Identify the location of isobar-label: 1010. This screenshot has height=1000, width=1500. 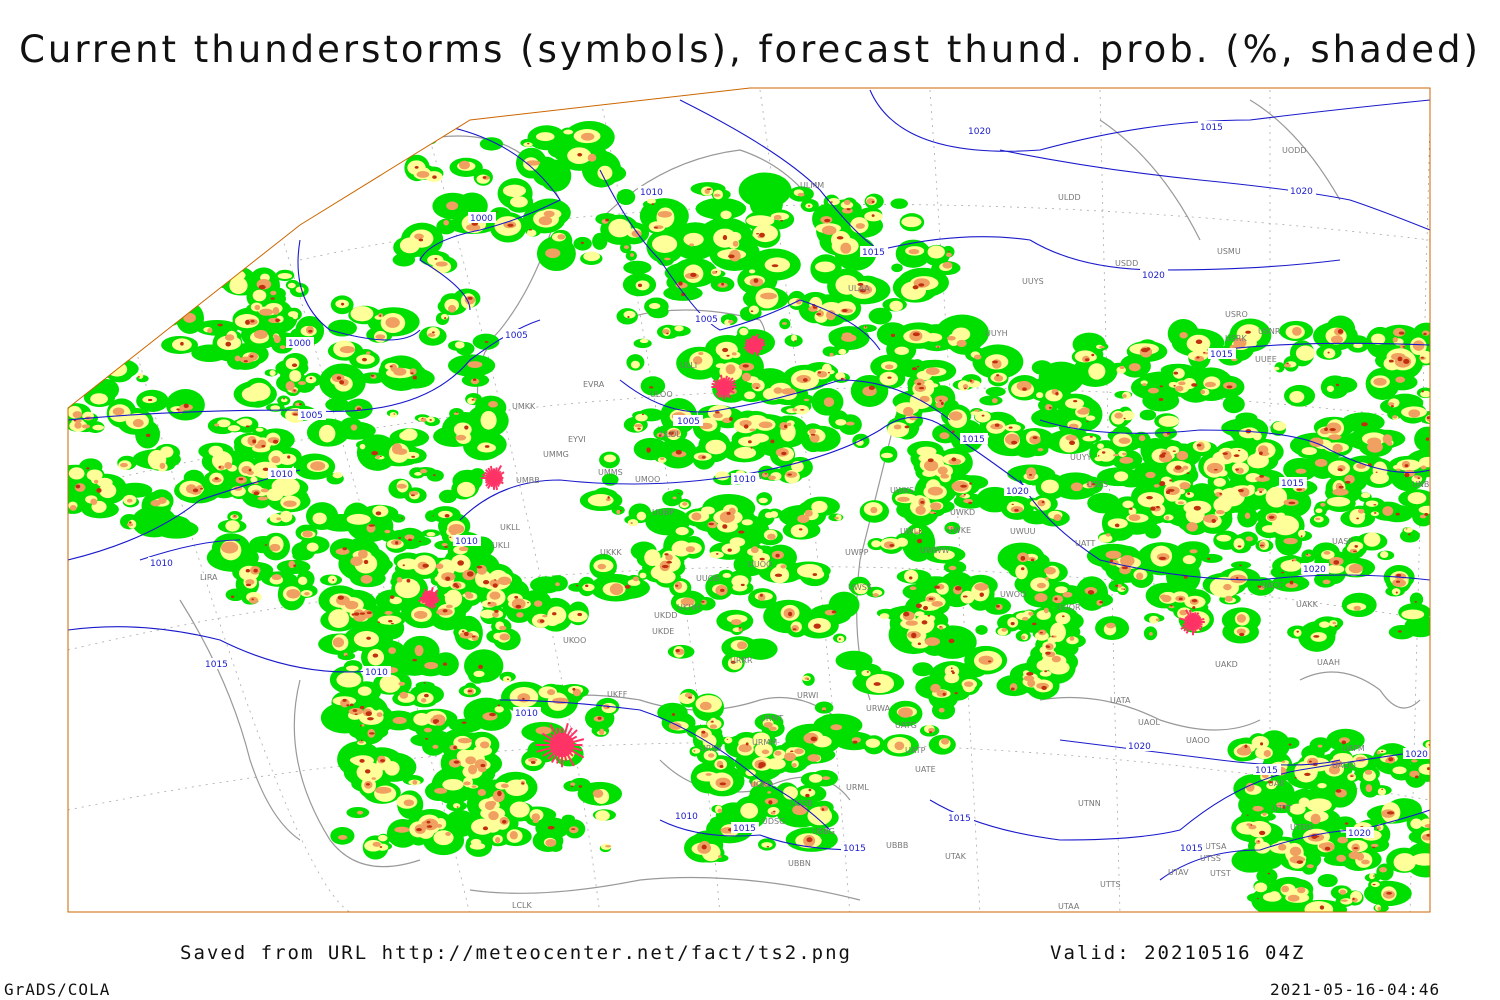
(161, 564).